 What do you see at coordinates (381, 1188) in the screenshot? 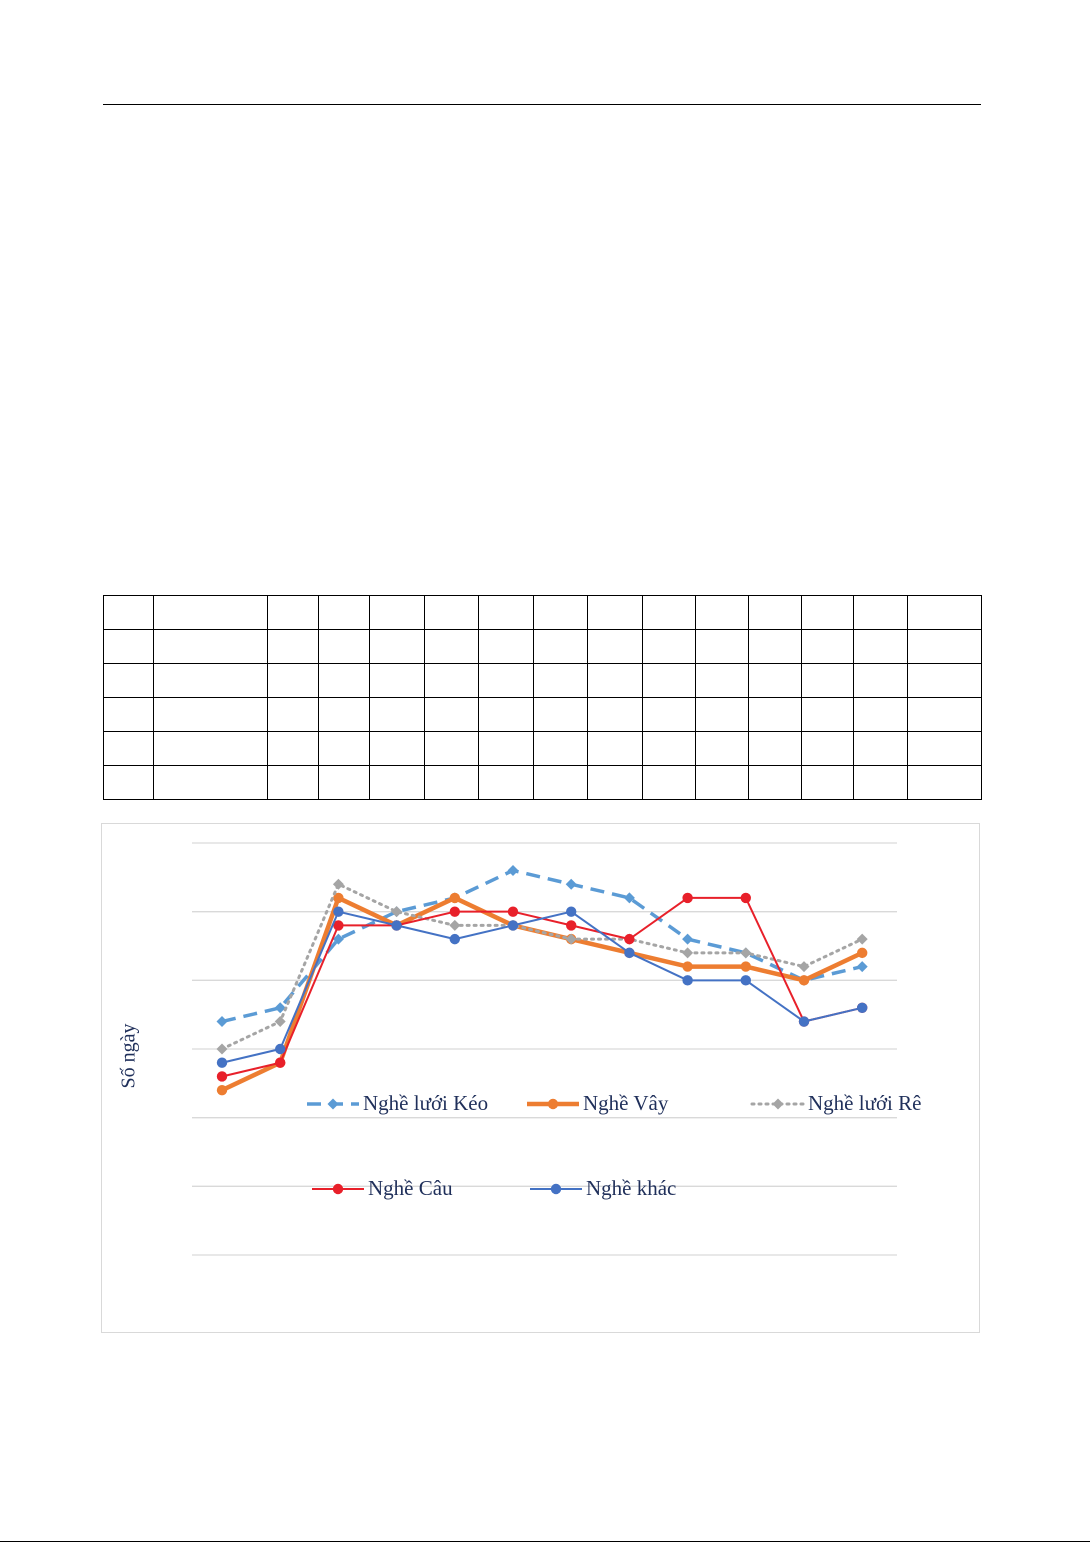
I see `legend-item: Nghề Câu` at bounding box center [381, 1188].